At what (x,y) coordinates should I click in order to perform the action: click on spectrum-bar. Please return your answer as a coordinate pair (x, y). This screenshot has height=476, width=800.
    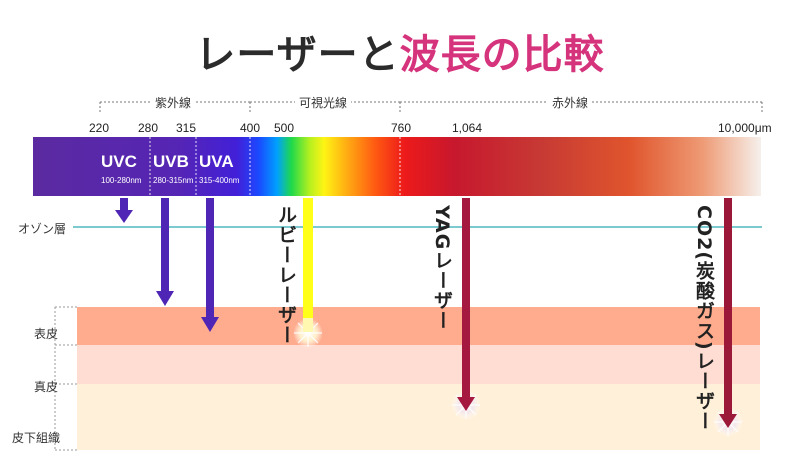
    Looking at the image, I should click on (397, 166).